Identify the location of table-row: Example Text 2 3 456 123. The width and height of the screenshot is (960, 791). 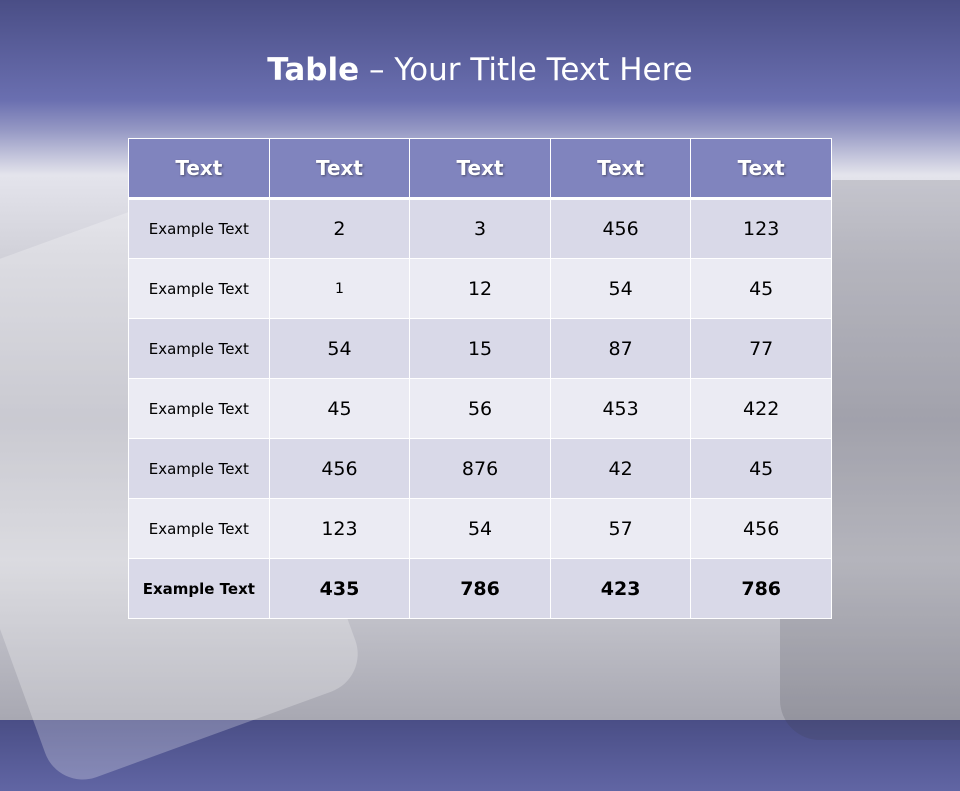
(480, 228).